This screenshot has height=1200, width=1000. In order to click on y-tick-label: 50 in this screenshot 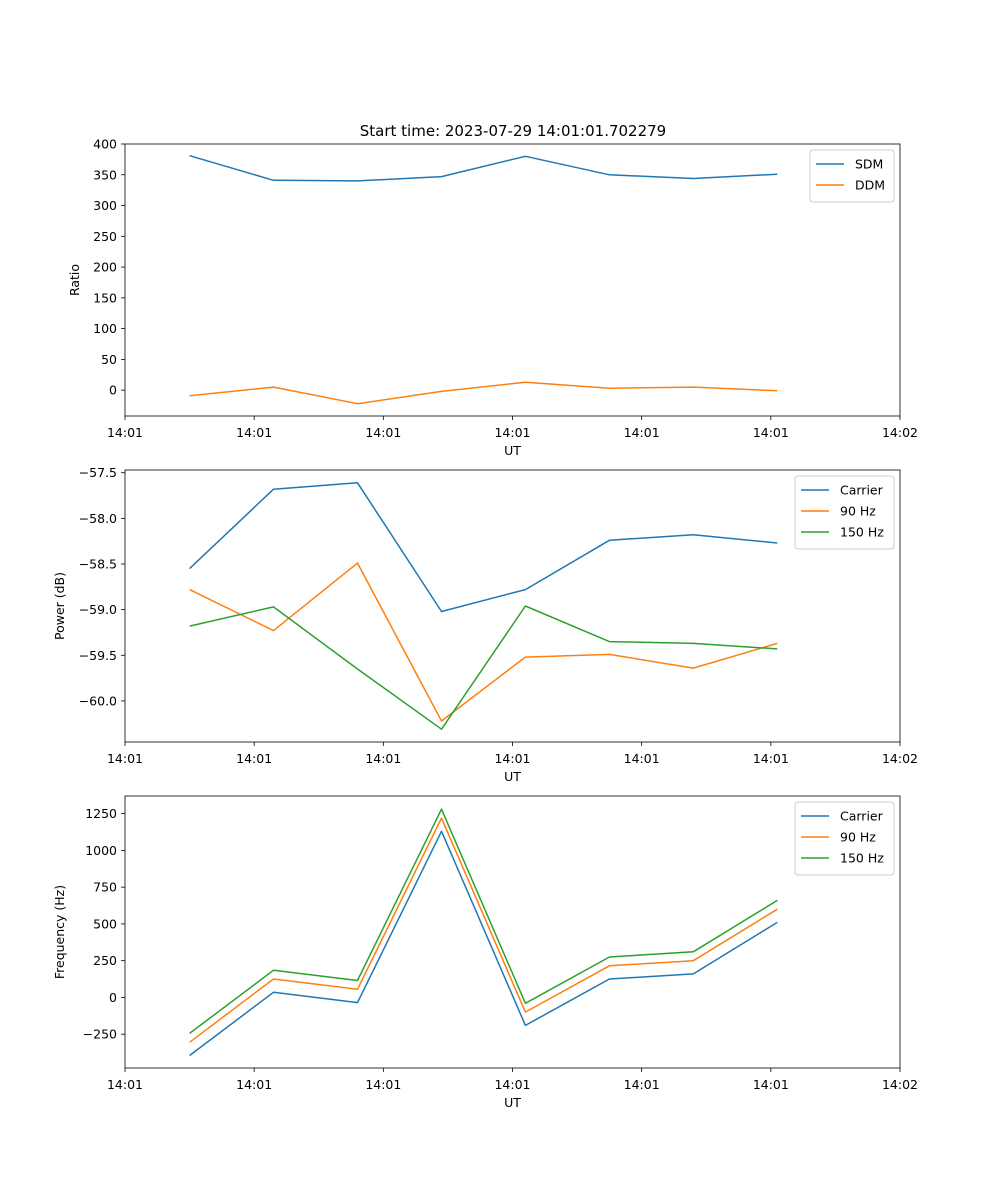, I will do `click(109, 359)`.